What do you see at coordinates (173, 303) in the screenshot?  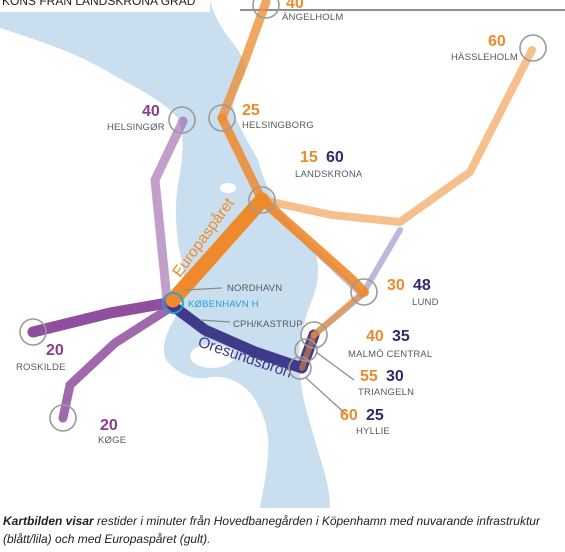 I see `station-marker-kobenhavn` at bounding box center [173, 303].